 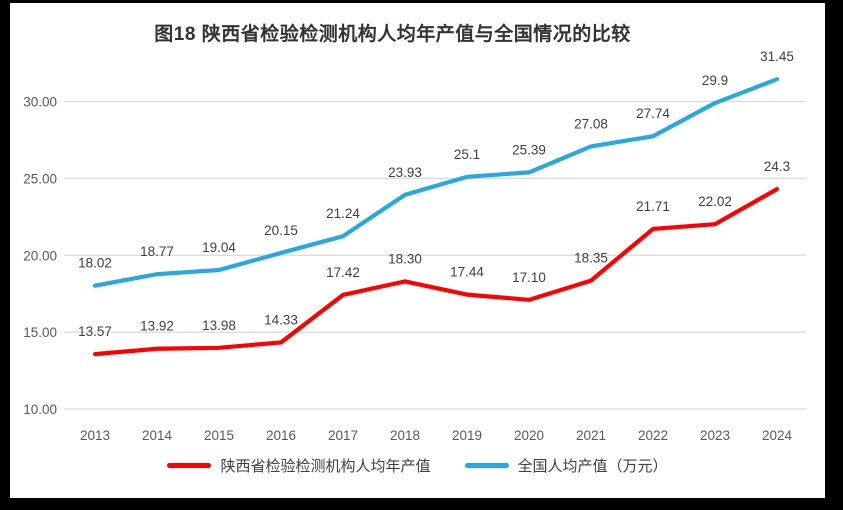 What do you see at coordinates (325, 466) in the screenshot?
I see `legend-label-shaanxi: 陕西省检验检测机构人均年产值` at bounding box center [325, 466].